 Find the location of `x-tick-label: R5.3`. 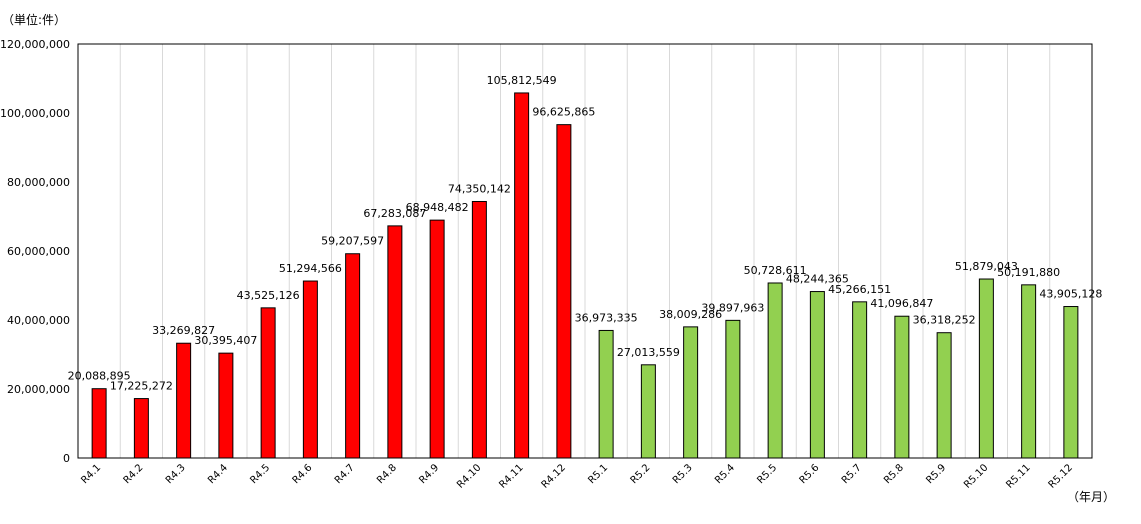

x-tick-label: R5.3 is located at coordinates (683, 474).